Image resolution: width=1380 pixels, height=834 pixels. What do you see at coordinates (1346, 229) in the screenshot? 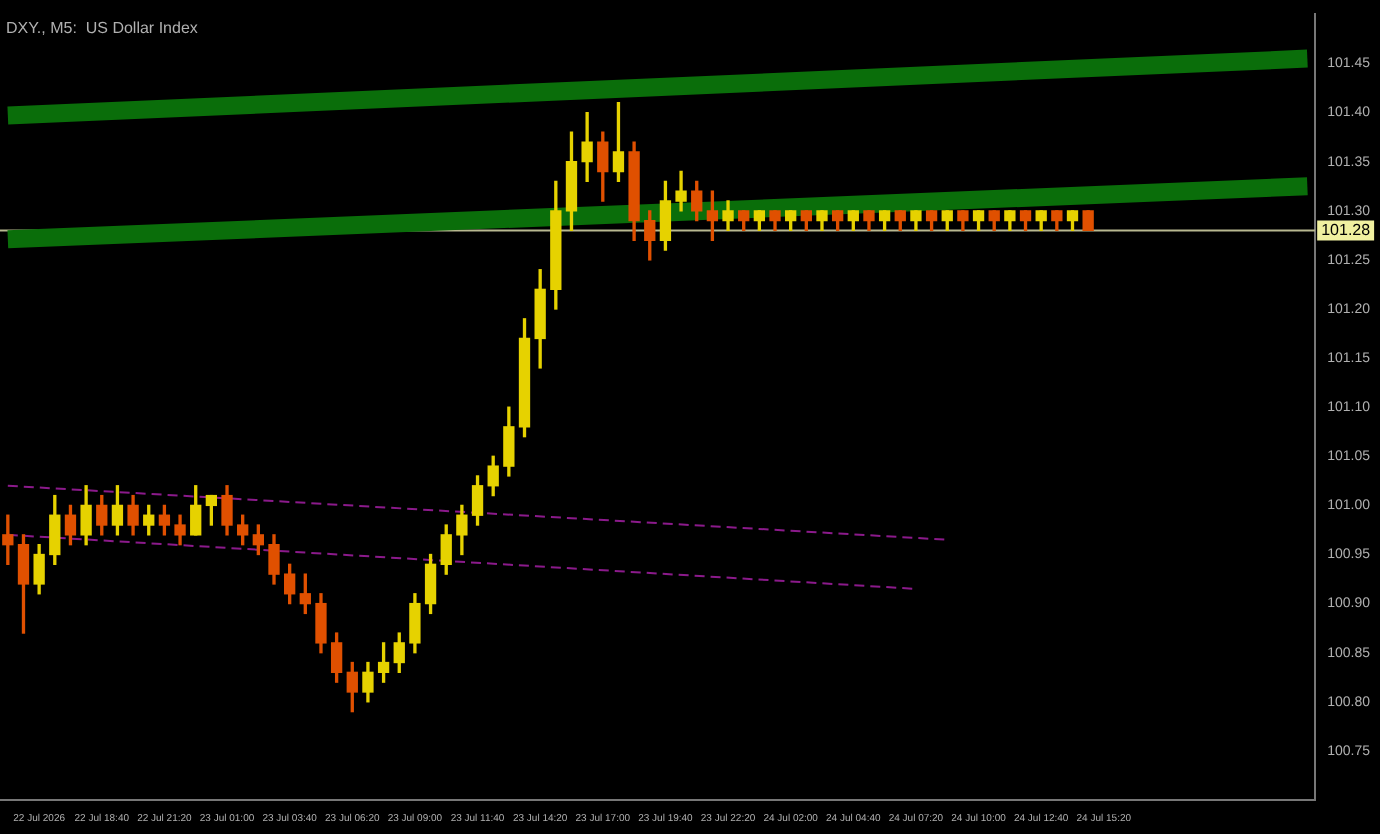
I see `ref-line-label: 101.28` at bounding box center [1346, 229].